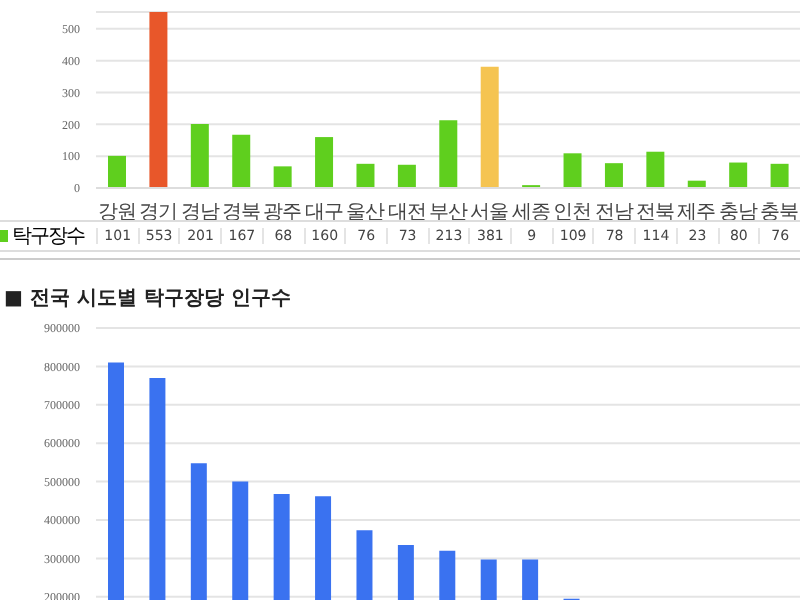 This screenshot has height=600, width=800. I want to click on chart-title: ■ 전국 시도별 탁구장당 인구수, so click(147, 300).